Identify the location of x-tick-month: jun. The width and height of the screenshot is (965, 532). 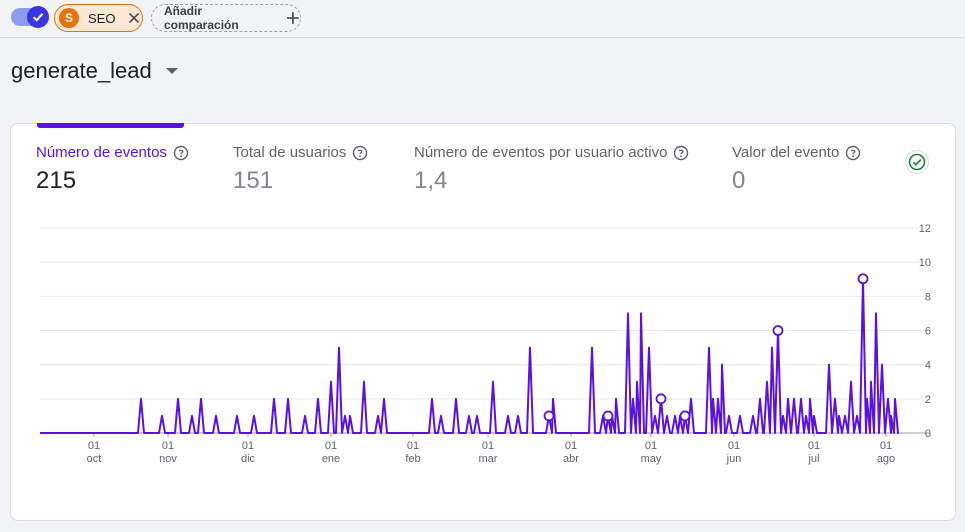
(734, 459).